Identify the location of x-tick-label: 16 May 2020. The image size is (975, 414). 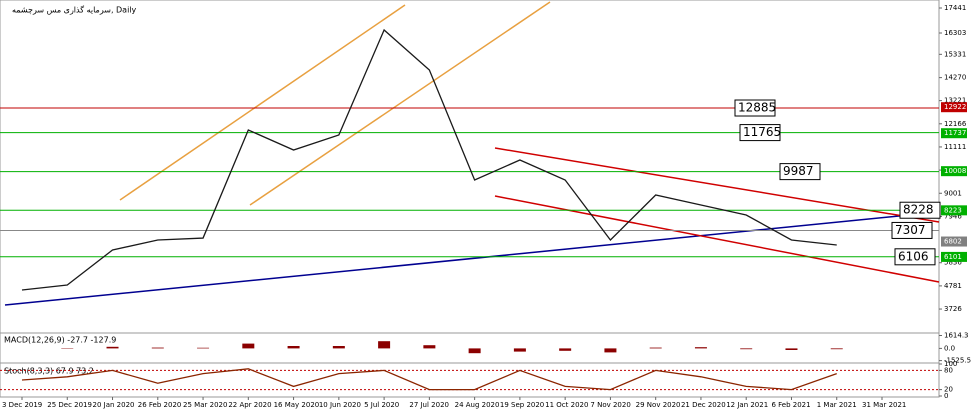
(297, 405).